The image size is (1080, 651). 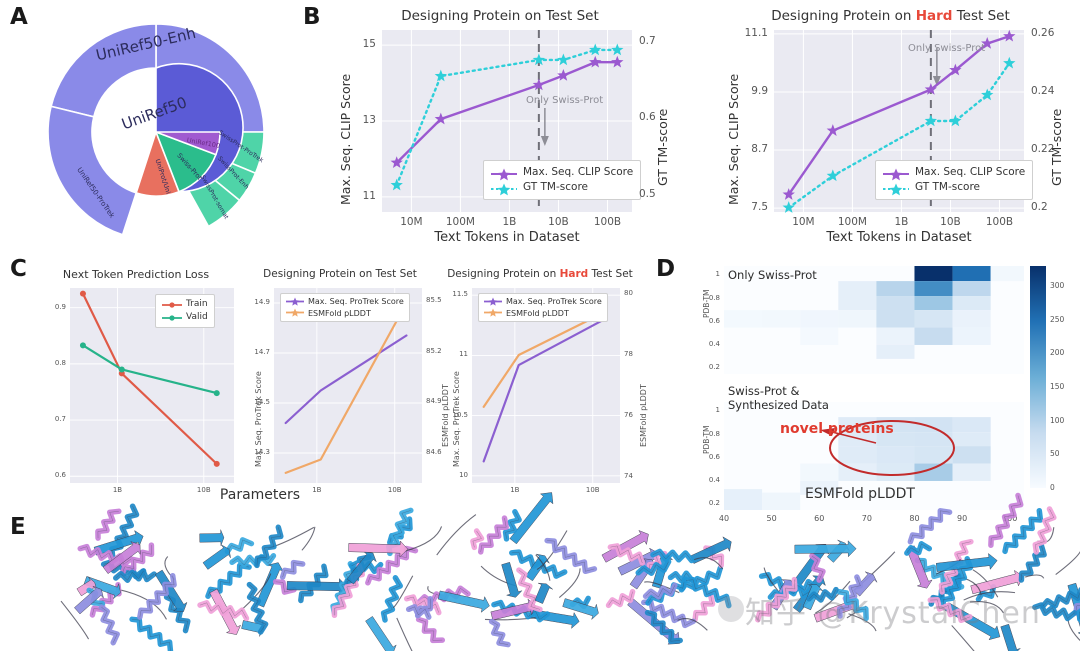 I want to click on axis-tick-label: 9.9, so click(x=759, y=90).